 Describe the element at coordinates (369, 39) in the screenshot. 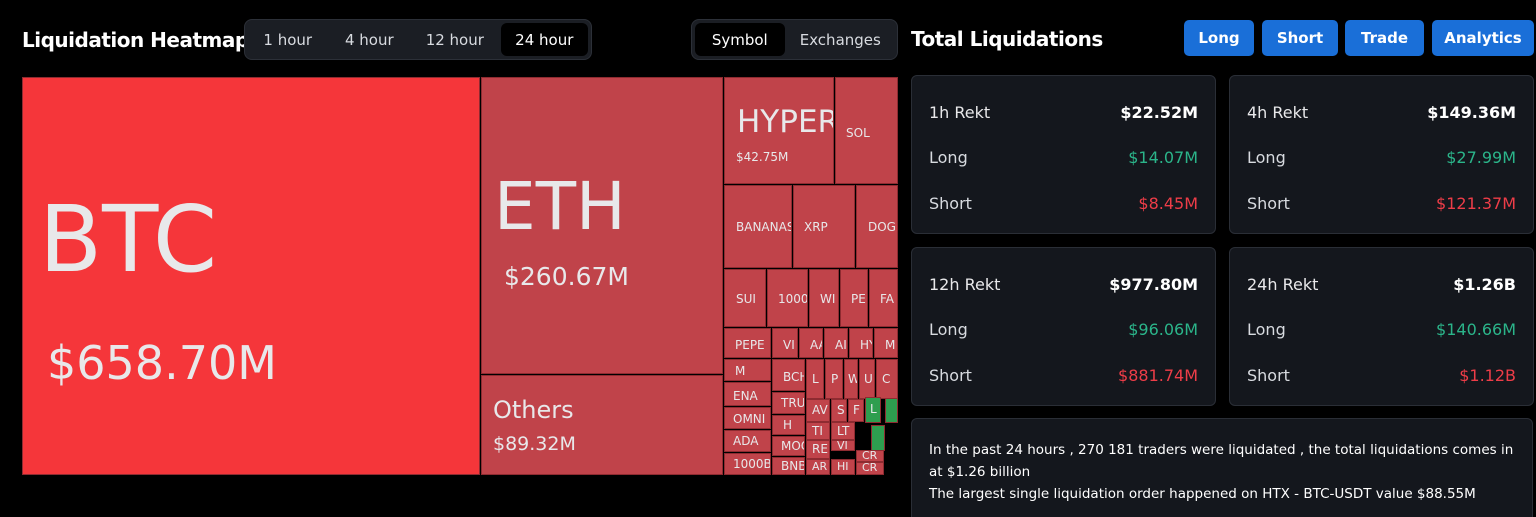

I see `timeframe-tab: 4 hour` at that location.